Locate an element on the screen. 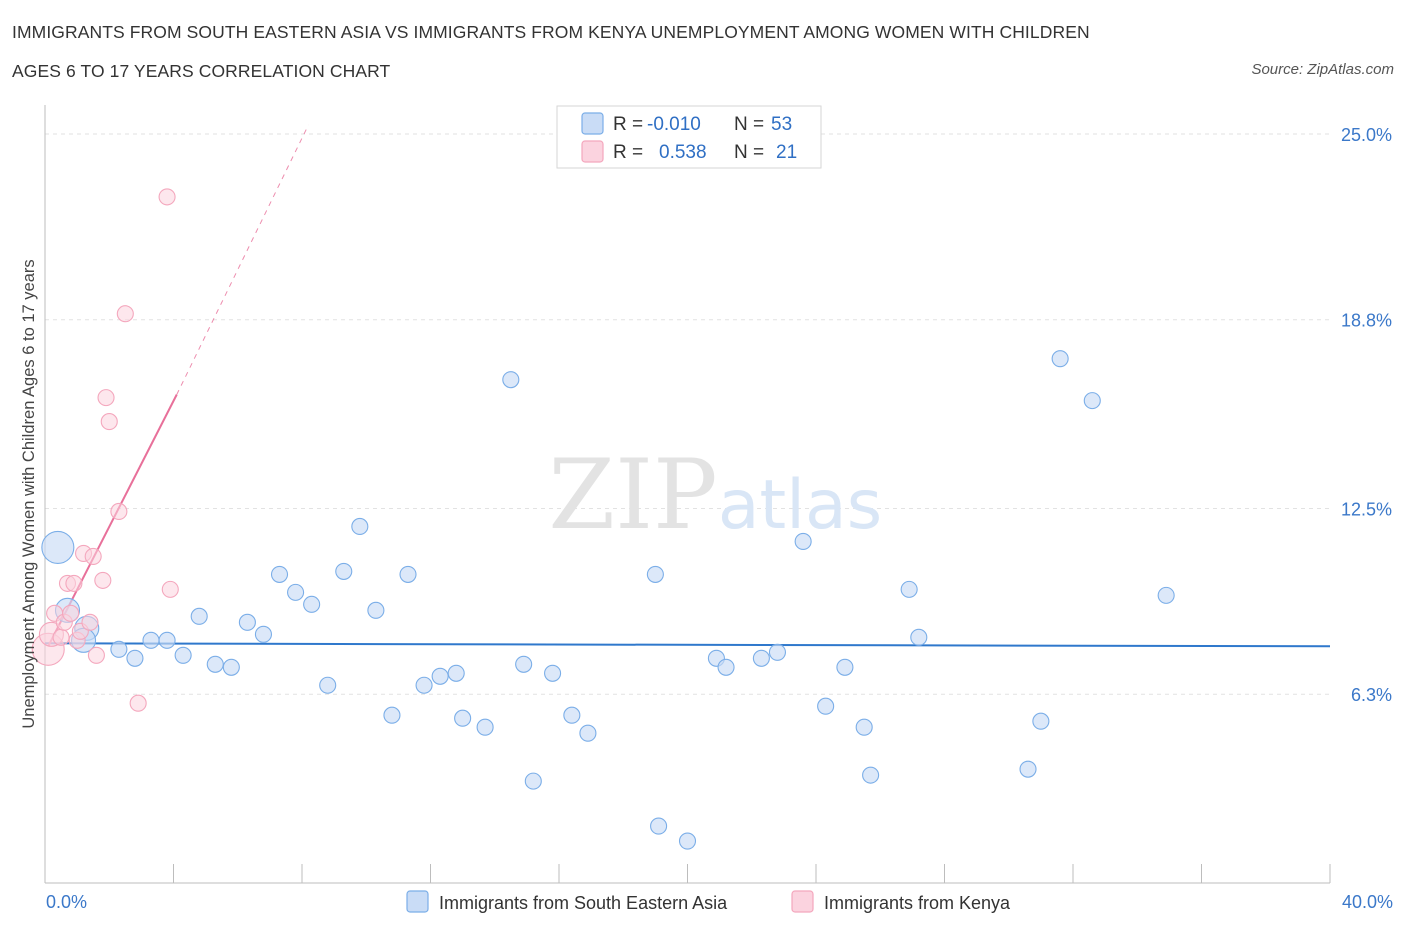 The height and width of the screenshot is (930, 1406). stats-legend-swatch-kenya is located at coordinates (592, 151).